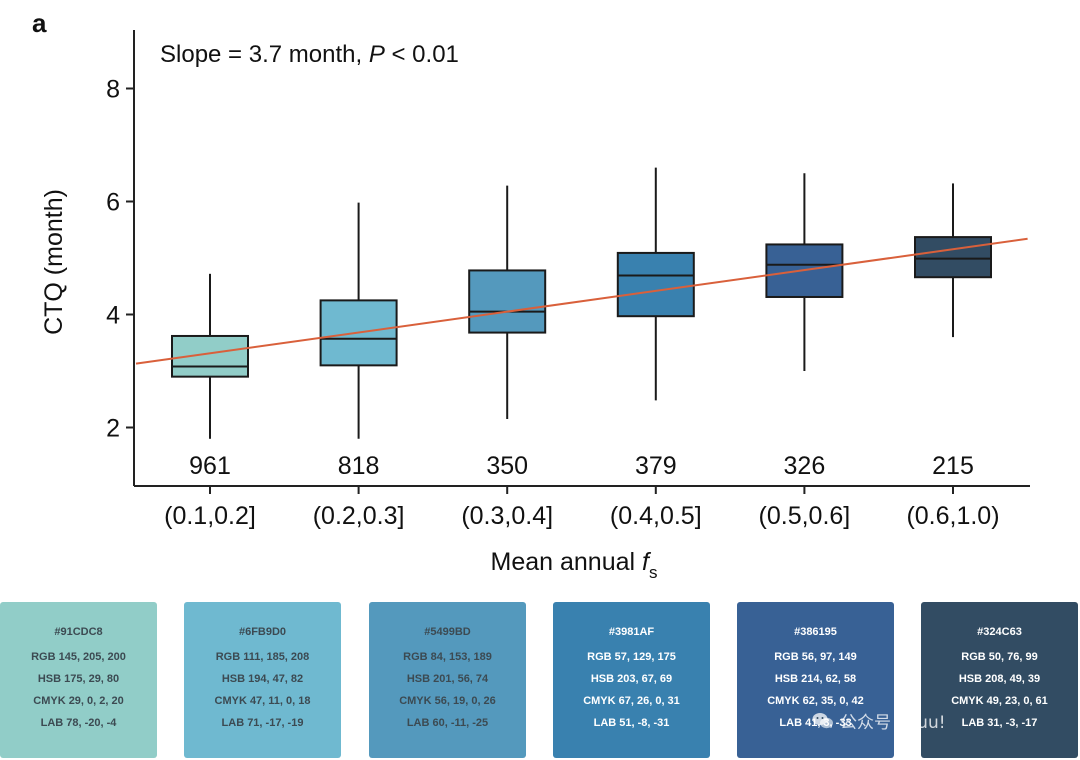 This screenshot has width=1080, height=760. Describe the element at coordinates (823, 721) in the screenshot. I see `wechat-icon` at that location.